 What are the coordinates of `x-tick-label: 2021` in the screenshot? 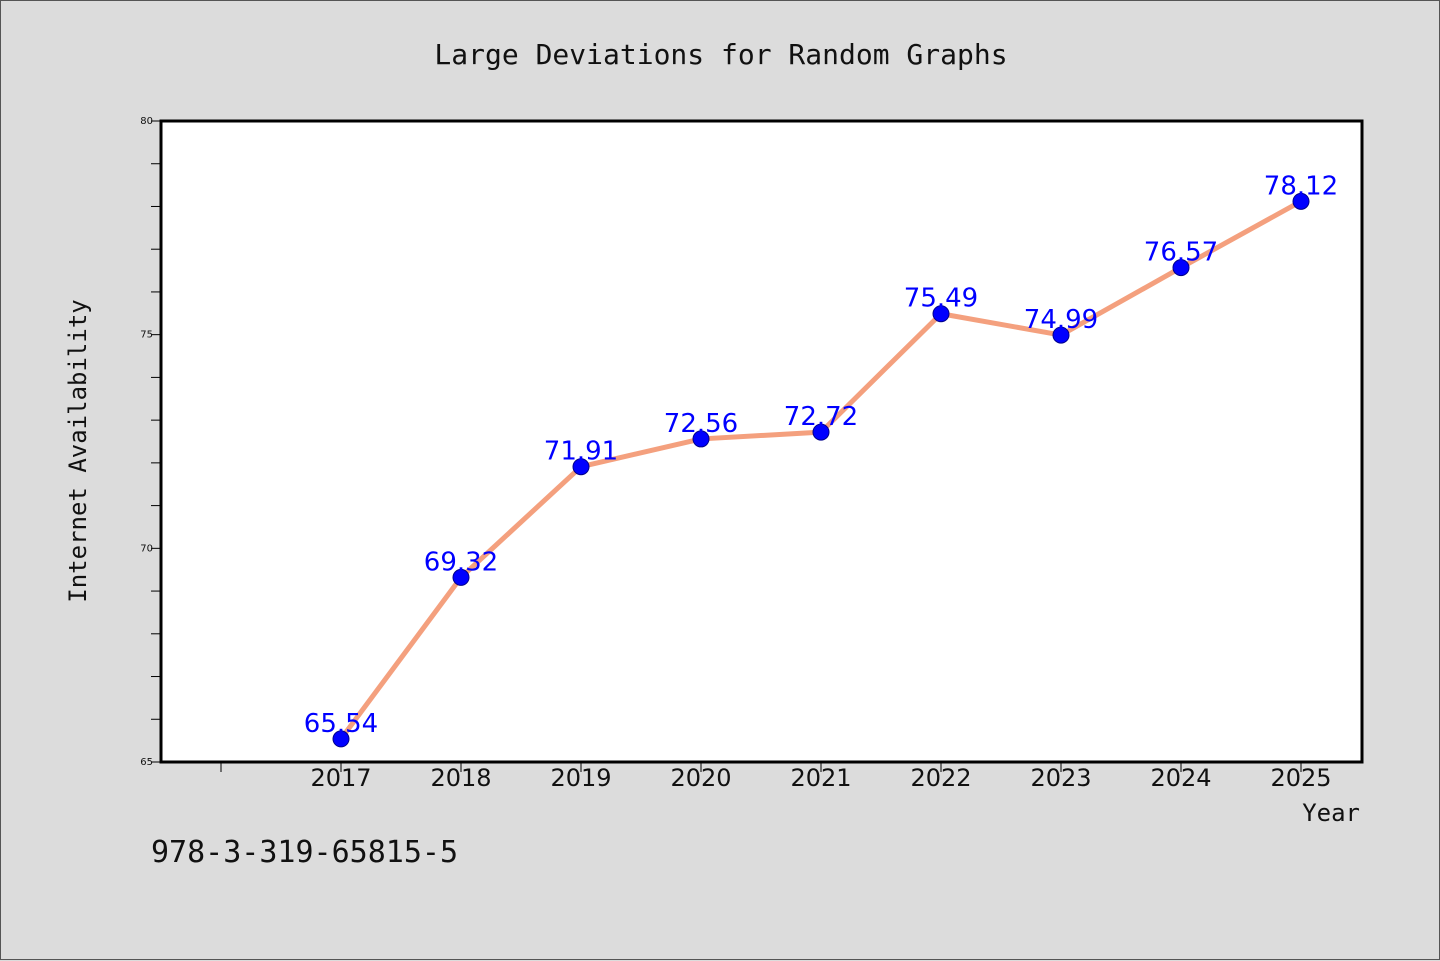 It's located at (820, 778).